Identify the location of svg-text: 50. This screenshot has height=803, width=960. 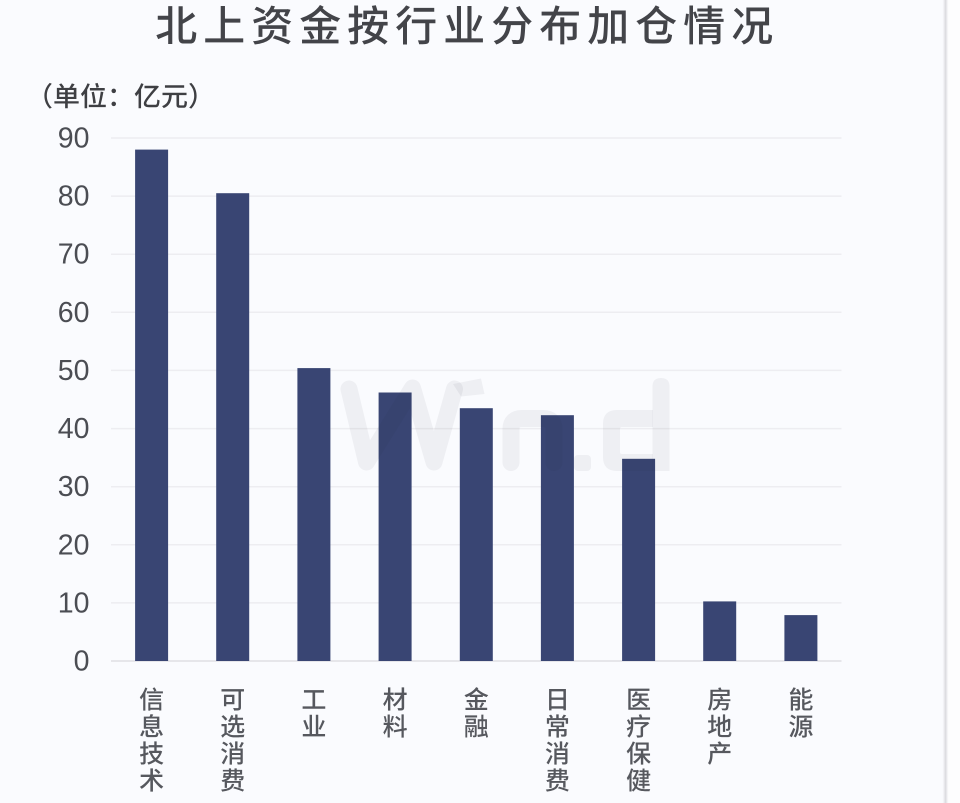
(74, 371).